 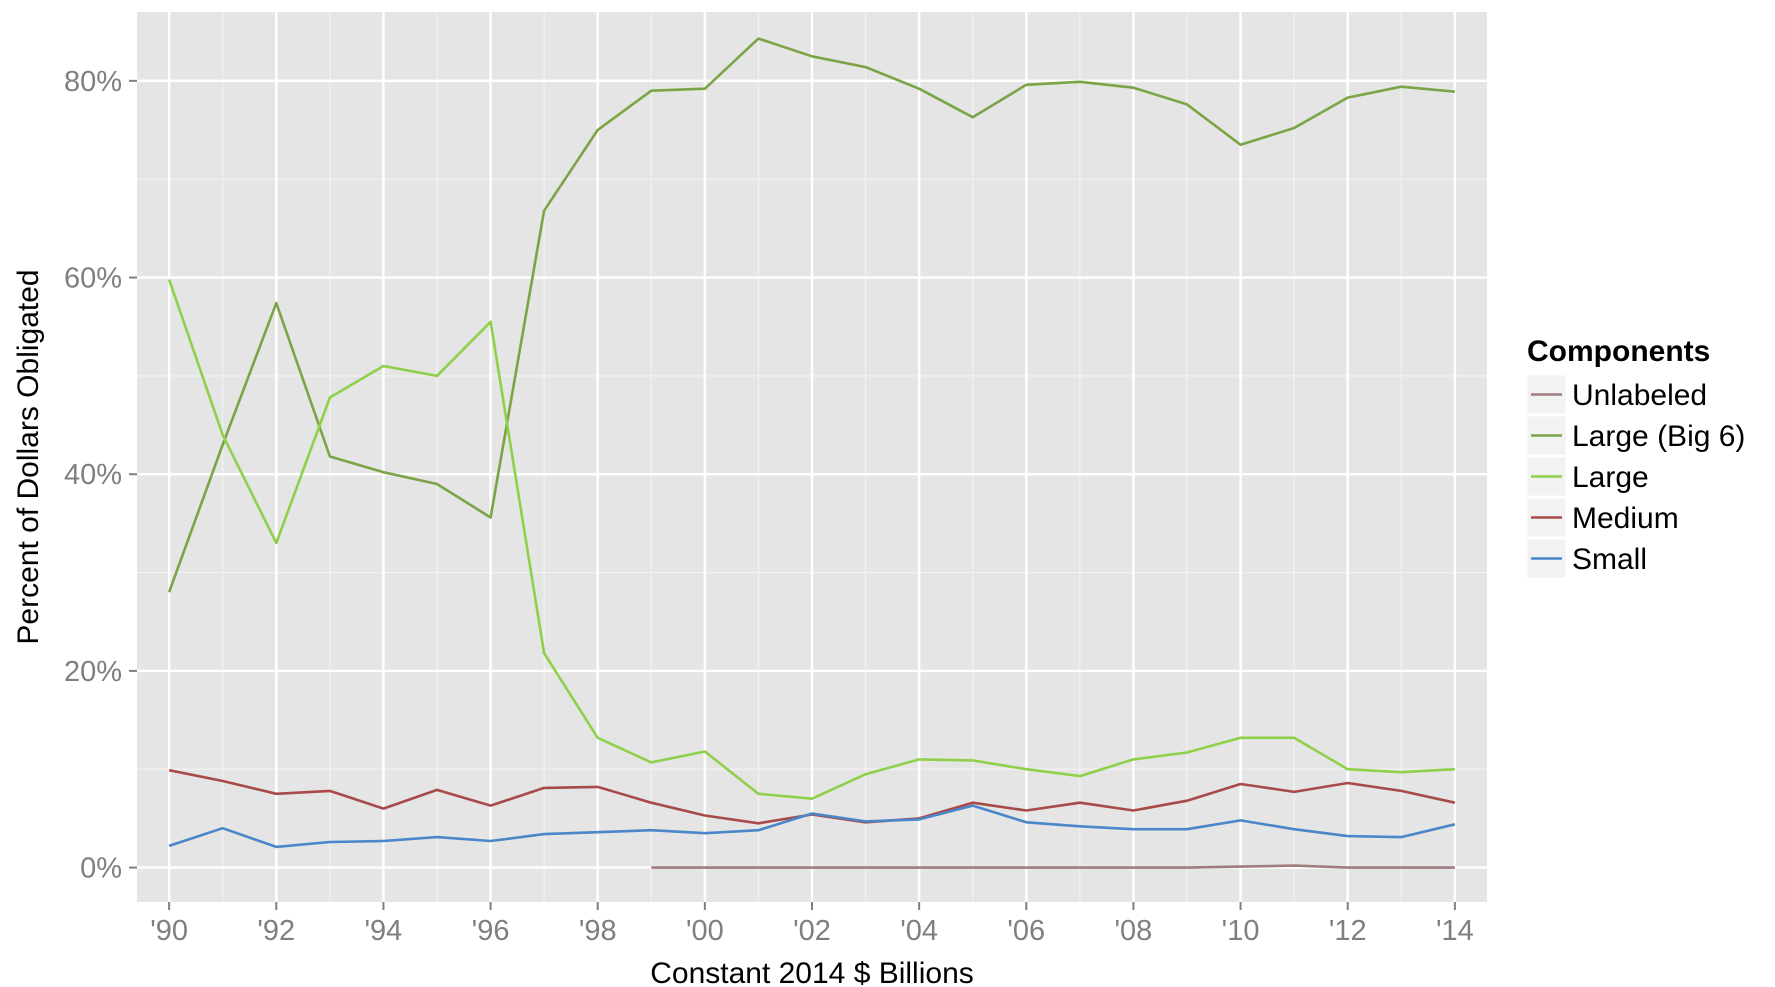 What do you see at coordinates (93, 672) in the screenshot?
I see `y-tick-label: 20%` at bounding box center [93, 672].